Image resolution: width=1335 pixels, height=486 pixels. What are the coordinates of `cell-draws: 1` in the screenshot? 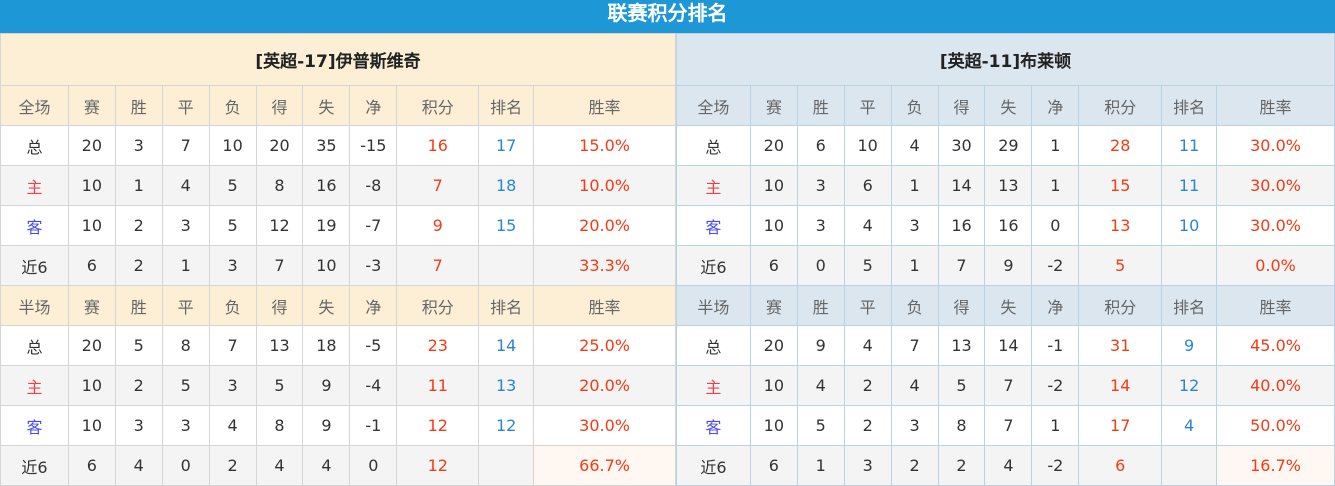 It's located at (185, 265).